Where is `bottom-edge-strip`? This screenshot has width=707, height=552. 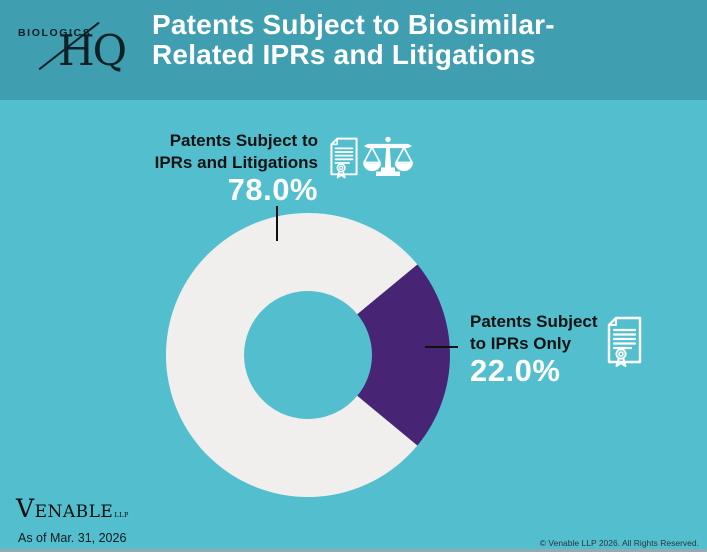
bottom-edge-strip is located at coordinates (353, 550).